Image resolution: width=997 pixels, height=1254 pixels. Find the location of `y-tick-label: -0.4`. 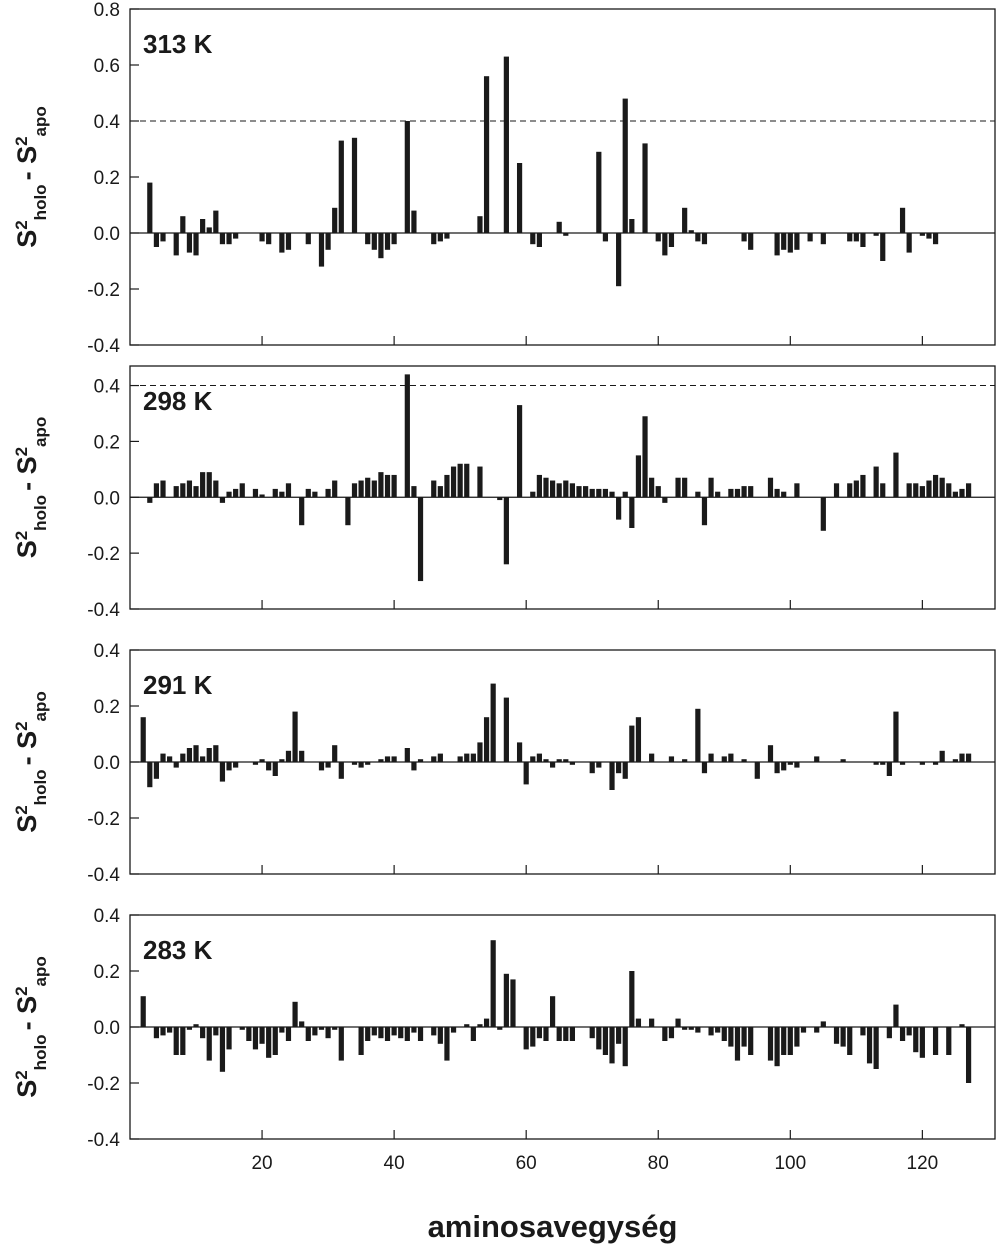

y-tick-label: -0.4 is located at coordinates (103, 1140).